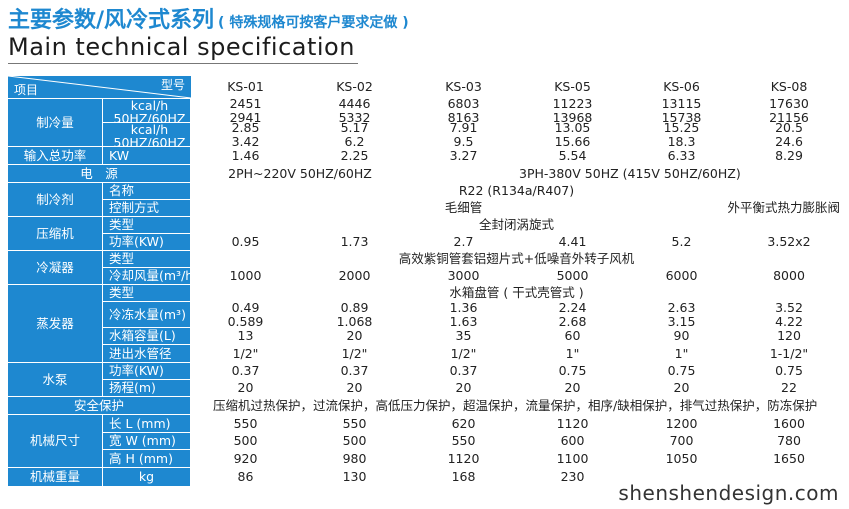 Image resolution: width=849 pixels, height=509 pixels. Describe the element at coordinates (181, 47) in the screenshot. I see `title-en: Main technical specification` at that location.